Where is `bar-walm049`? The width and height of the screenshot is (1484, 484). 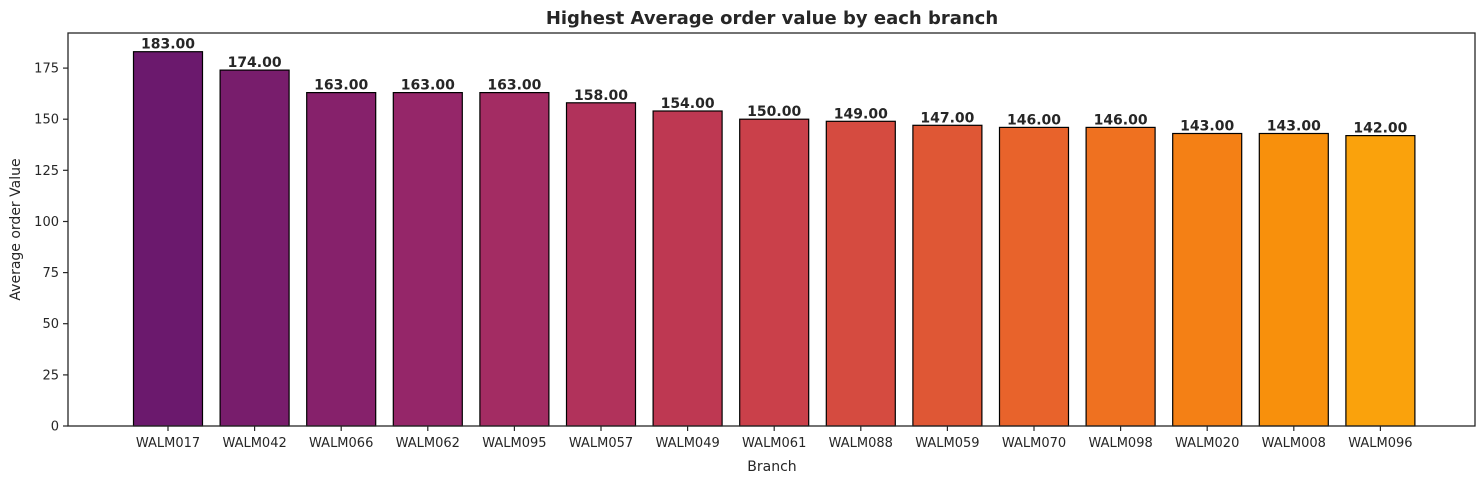 bar-walm049 is located at coordinates (687, 268).